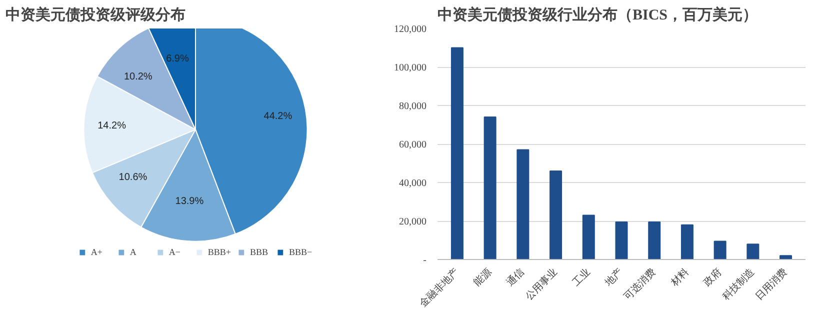 This screenshot has height=324, width=816. What do you see at coordinates (412, 222) in the screenshot?
I see `y-tick-label: 20,000` at bounding box center [412, 222].